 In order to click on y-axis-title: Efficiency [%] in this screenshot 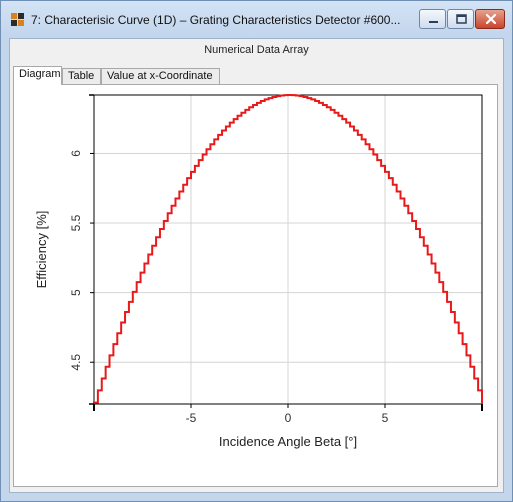, I will do `click(41, 250)`.